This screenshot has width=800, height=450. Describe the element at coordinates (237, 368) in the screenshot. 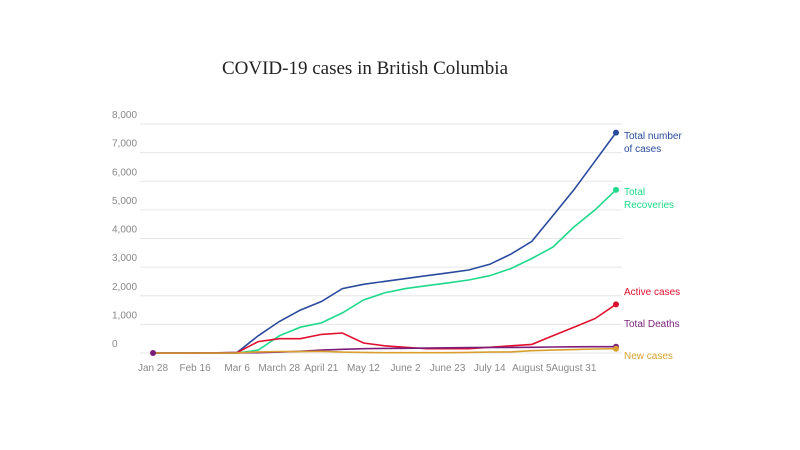

I see `x-tick-label: Mar 6` at that location.